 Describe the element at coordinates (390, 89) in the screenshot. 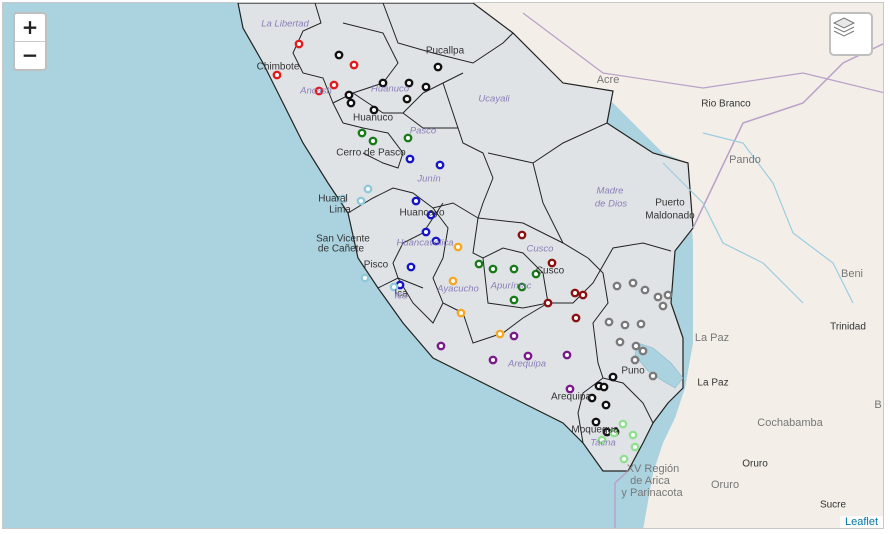

I see `region-label: Huánuco` at that location.